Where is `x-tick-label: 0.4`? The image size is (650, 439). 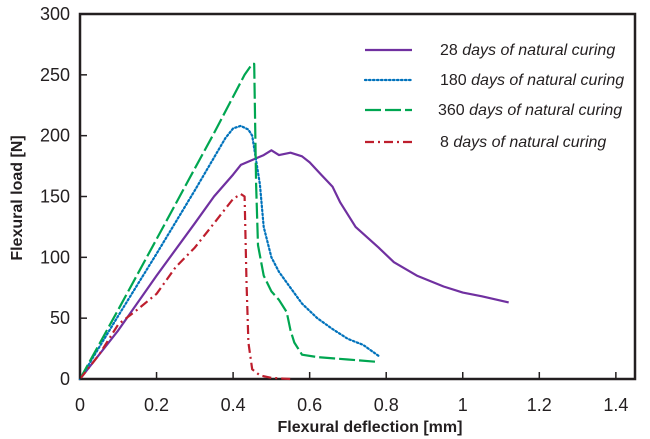
x-tick-label: 0.4 is located at coordinates (233, 405).